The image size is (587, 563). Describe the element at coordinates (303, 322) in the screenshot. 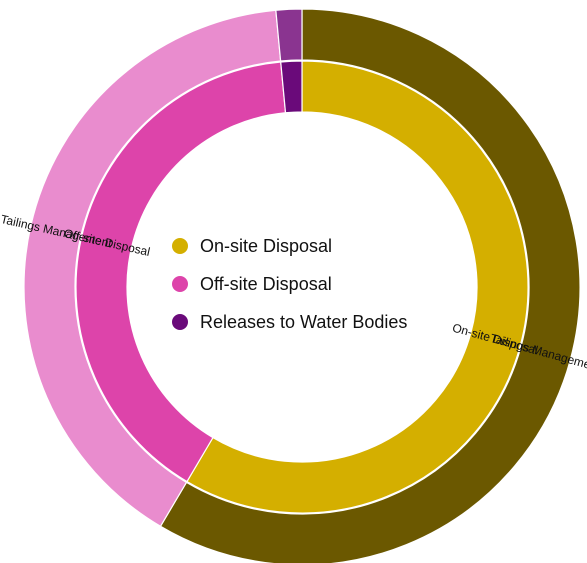

I see `legend-label-water-bodies: Releases to Water Bodies` at that location.